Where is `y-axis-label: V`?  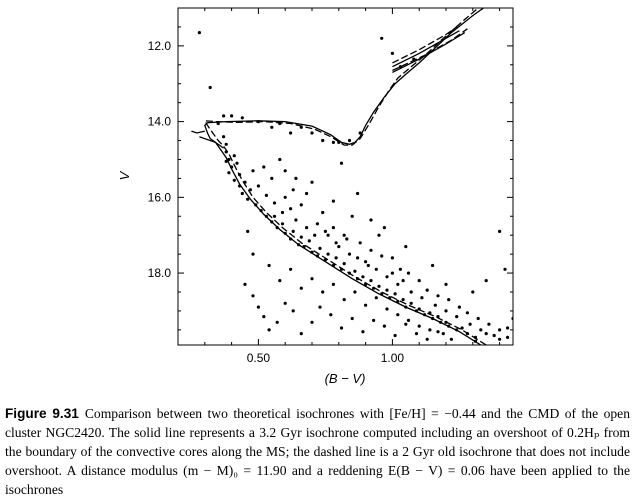 y-axis-label: V is located at coordinates (124, 175).